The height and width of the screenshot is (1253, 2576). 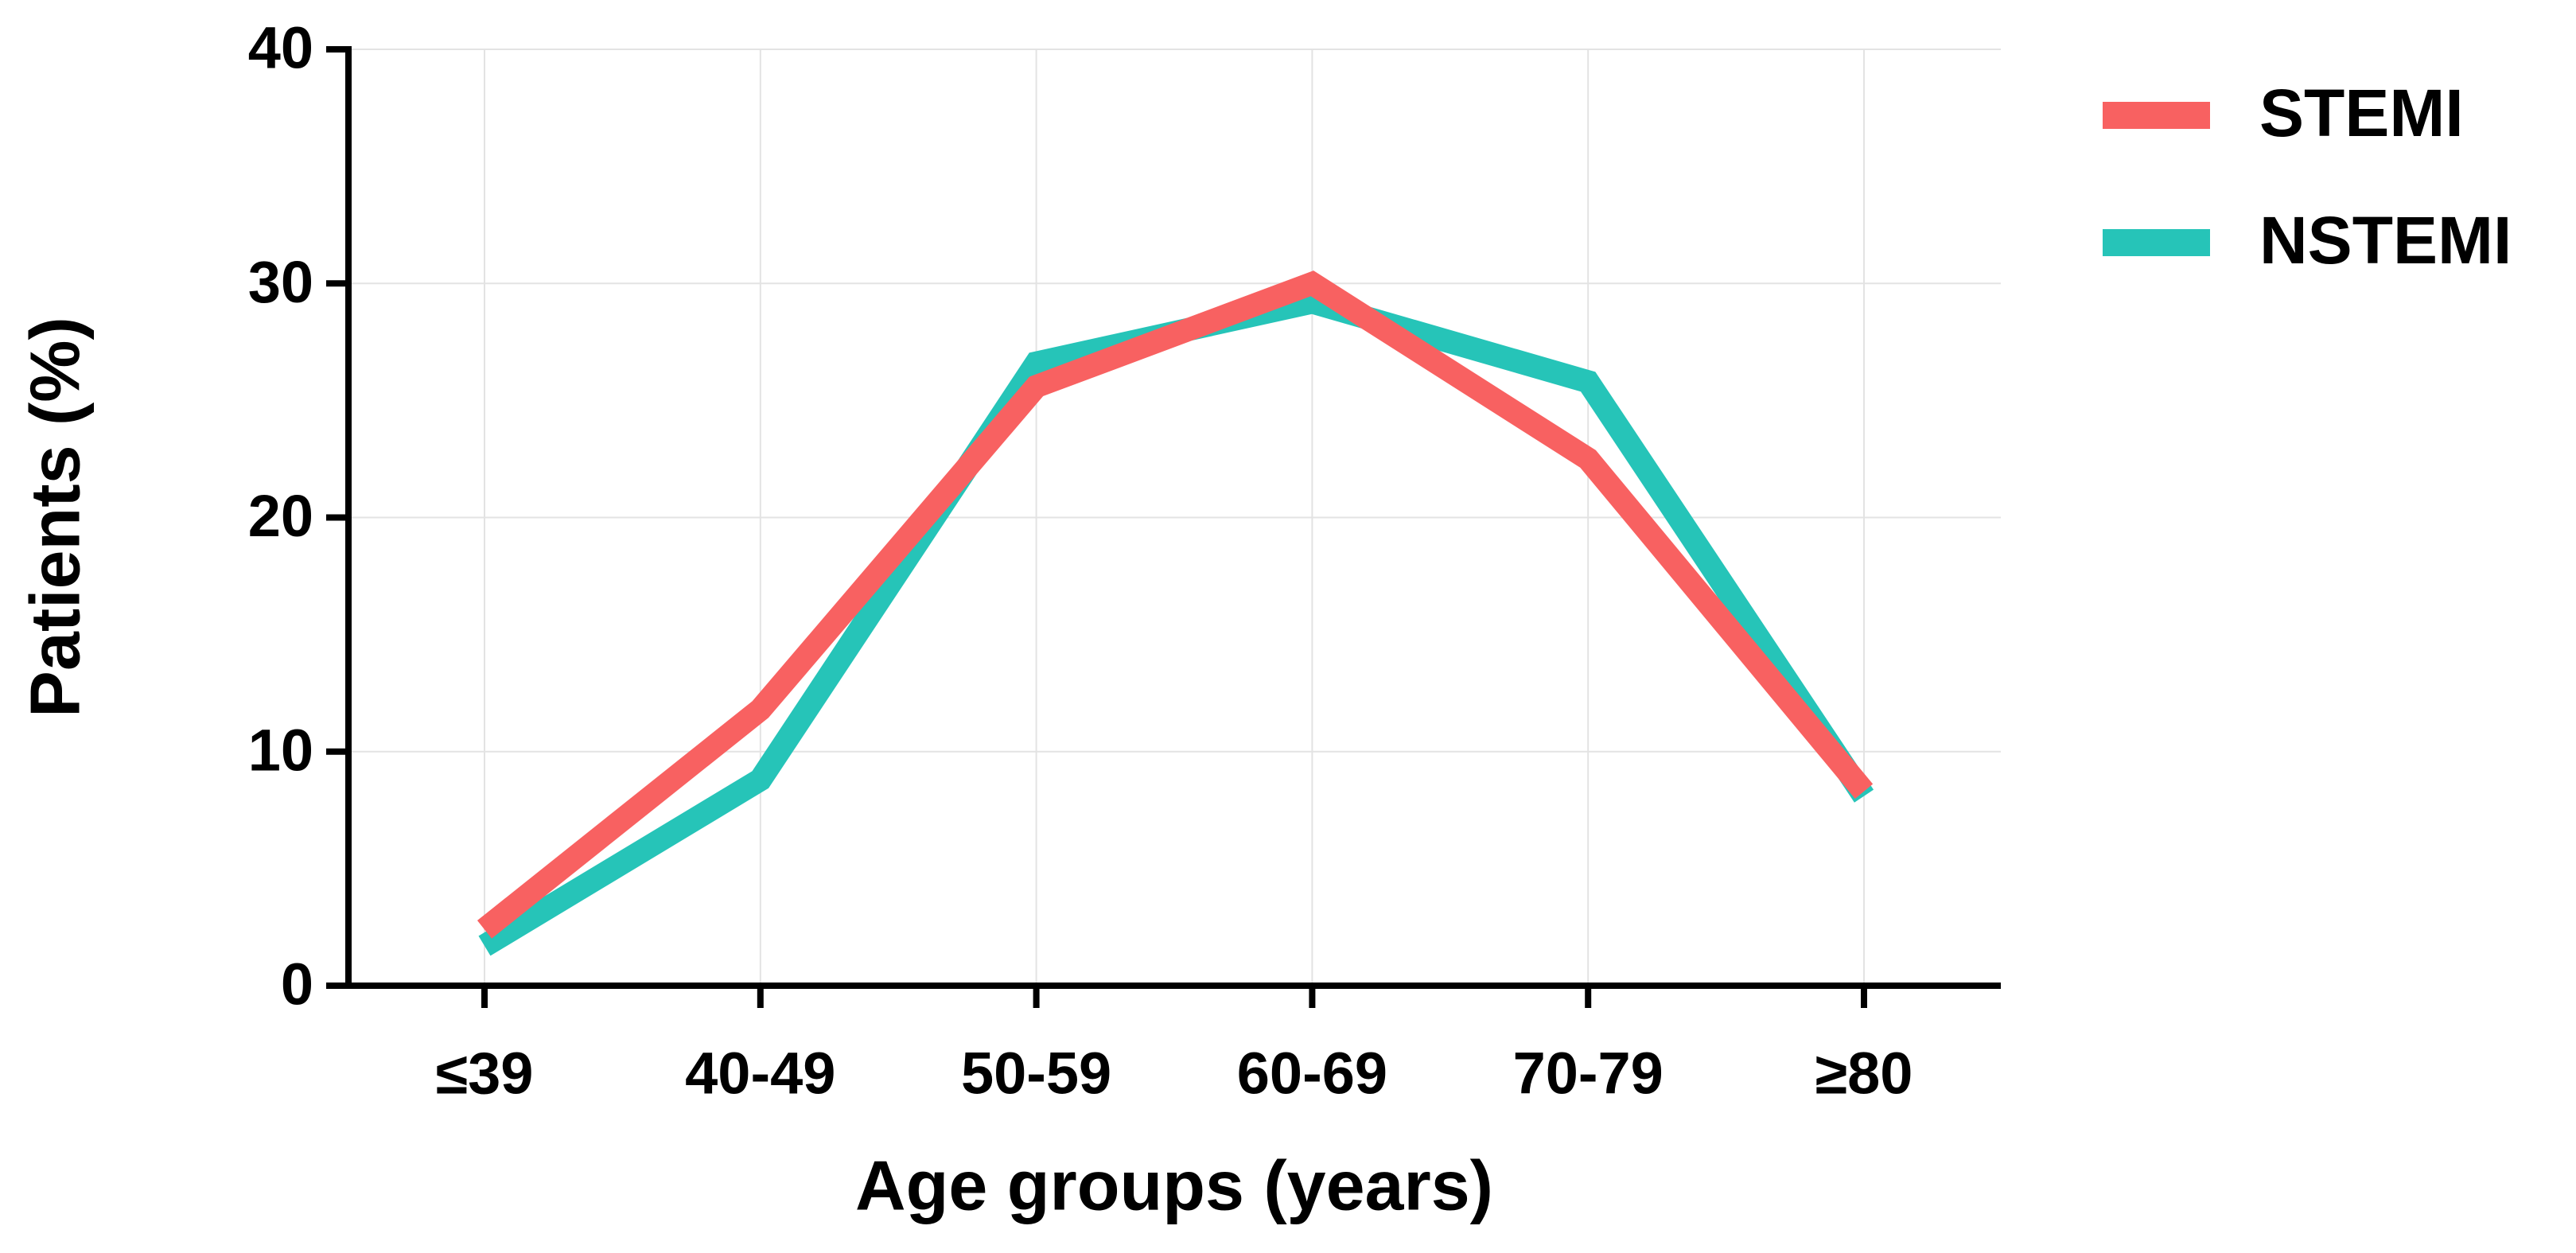 What do you see at coordinates (1589, 1074) in the screenshot?
I see `x-tick-label: 70-79` at bounding box center [1589, 1074].